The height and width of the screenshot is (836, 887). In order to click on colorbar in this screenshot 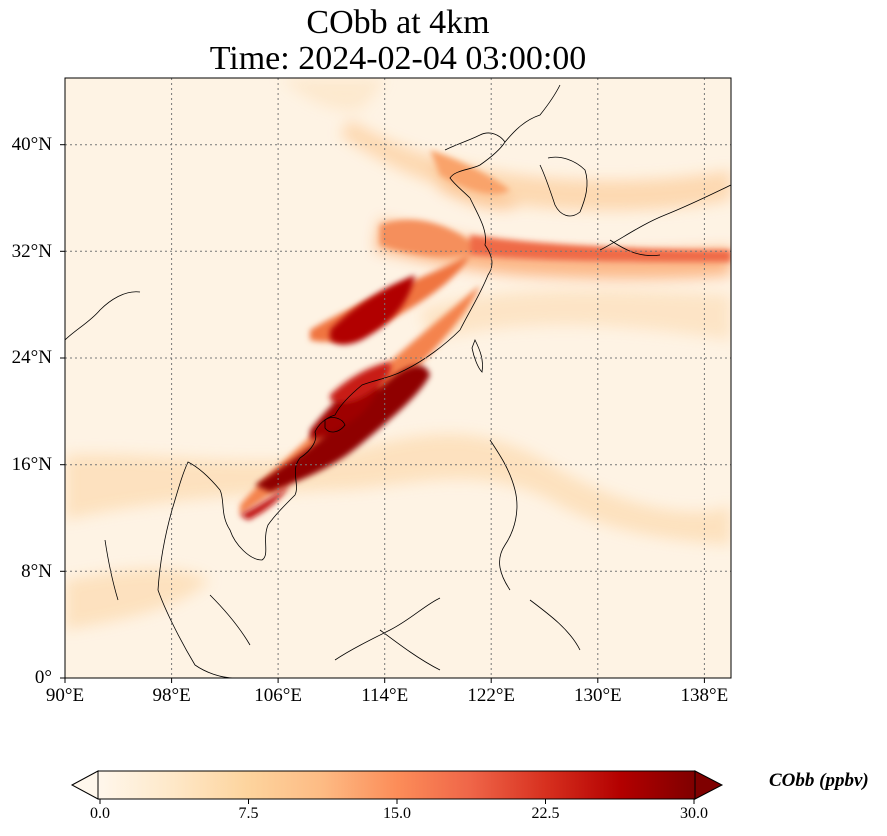, I will do `click(397, 787)`.